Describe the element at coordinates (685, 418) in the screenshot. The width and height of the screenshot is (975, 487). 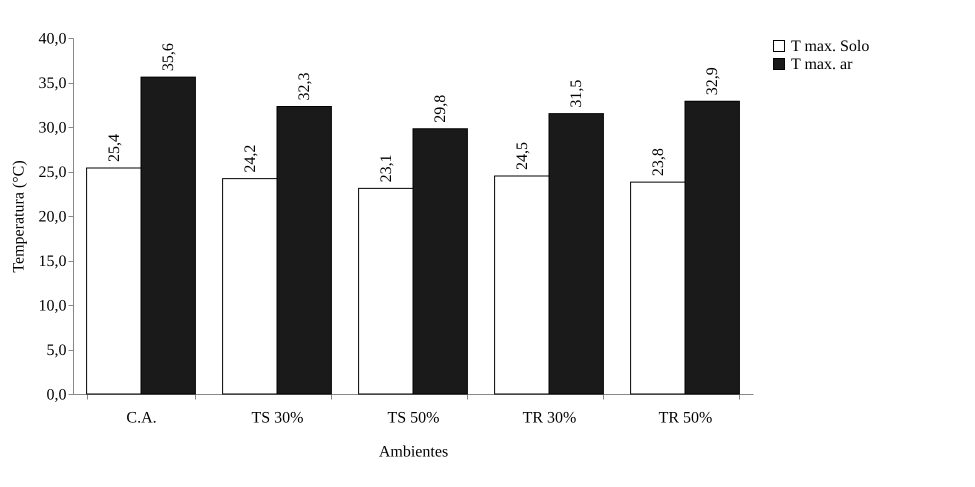
I see `x-tick-label: TR 50%` at that location.